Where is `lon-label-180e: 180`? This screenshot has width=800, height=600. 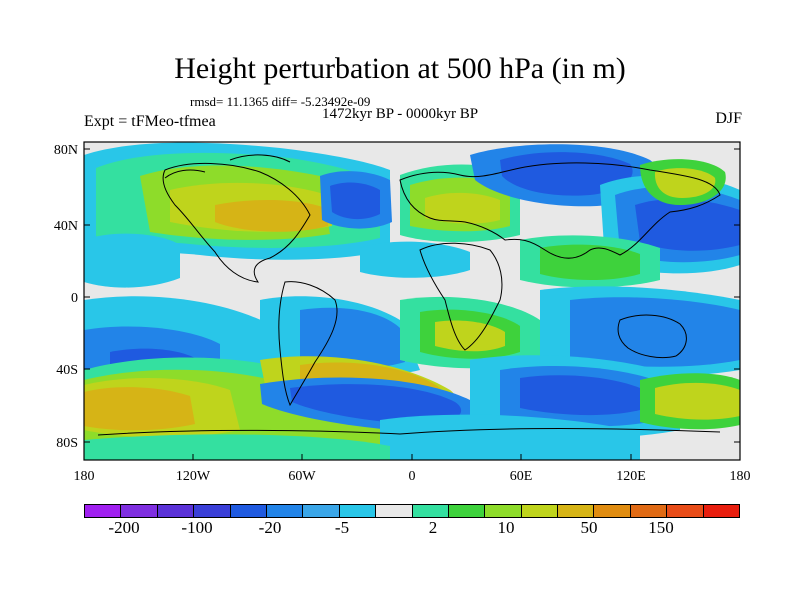
lon-label-180e: 180 is located at coordinates (740, 476).